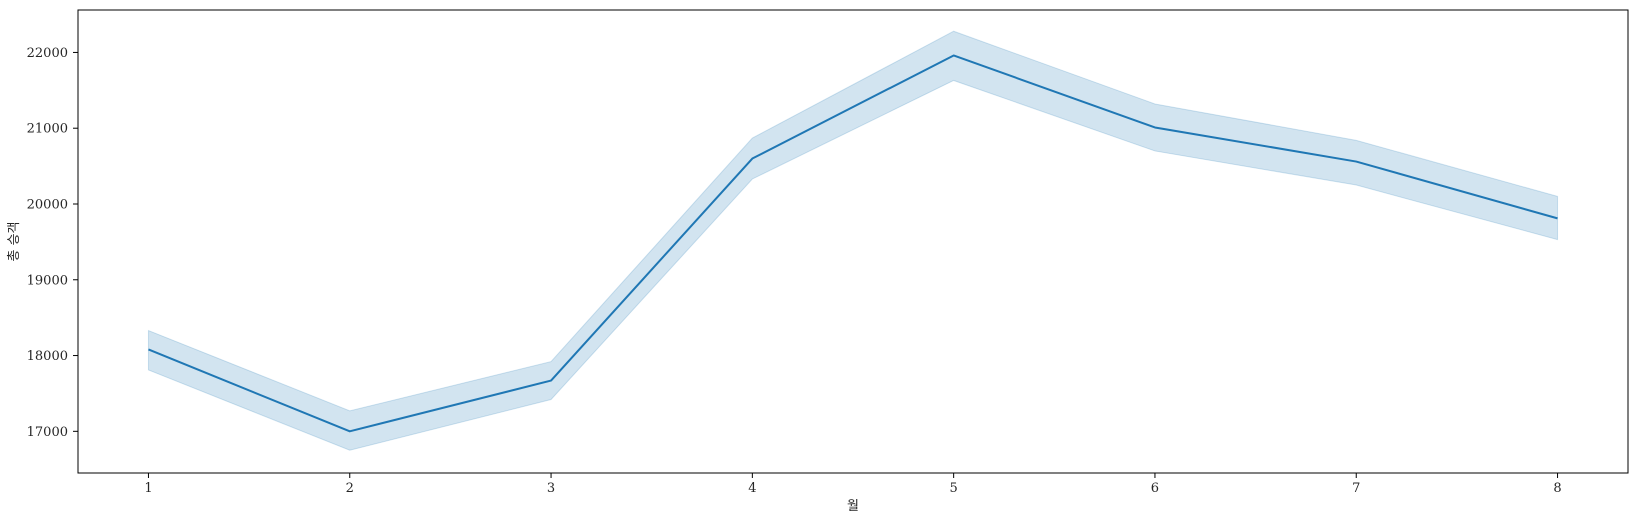  What do you see at coordinates (47, 356) in the screenshot?
I see `y-tick-label: 18000` at bounding box center [47, 356].